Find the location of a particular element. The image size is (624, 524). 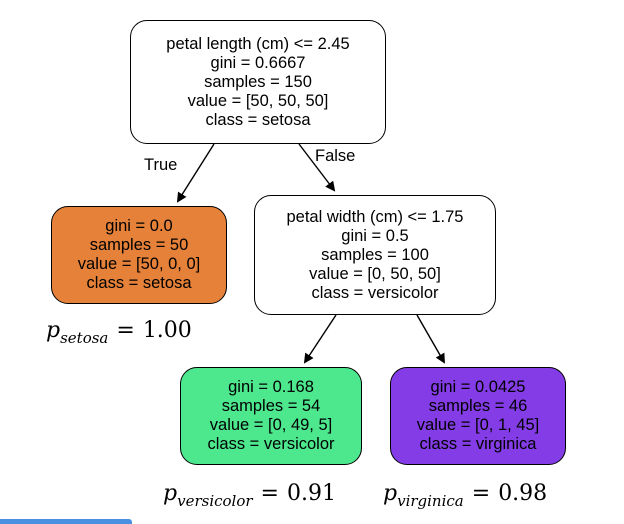

bottom-accent-bar is located at coordinates (66, 521).